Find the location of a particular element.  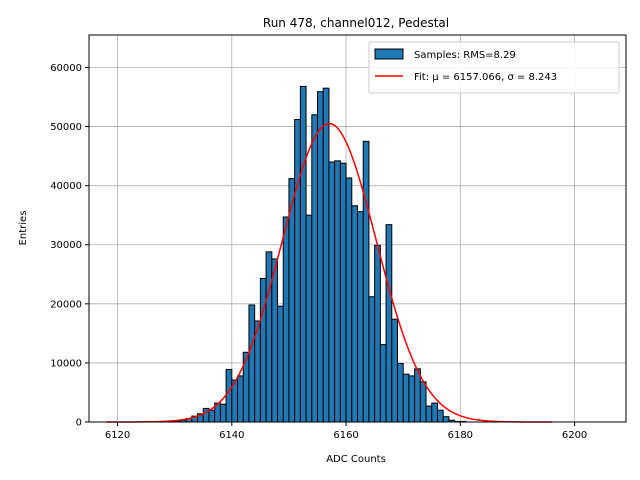

x-axis-ticks: 6120 6140 6160 6180 6200 is located at coordinates (346, 431).